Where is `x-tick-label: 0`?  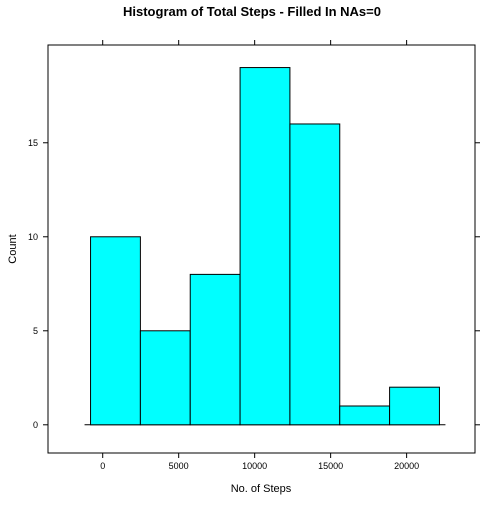 x-tick-label: 0 is located at coordinates (102, 466).